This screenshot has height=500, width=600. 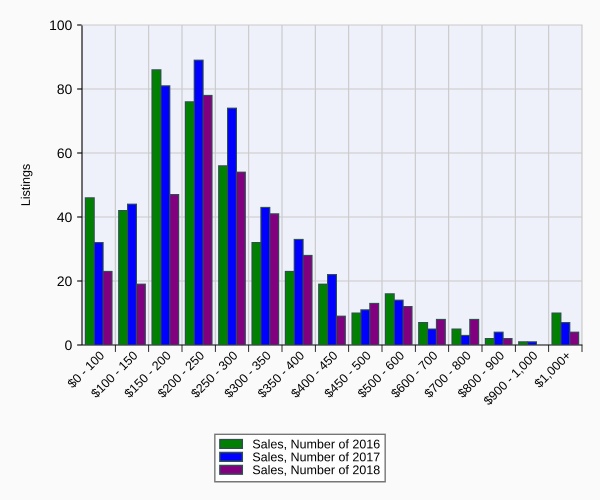 What do you see at coordinates (316, 457) in the screenshot?
I see `legend-label: Sales, Number of 2017` at bounding box center [316, 457].